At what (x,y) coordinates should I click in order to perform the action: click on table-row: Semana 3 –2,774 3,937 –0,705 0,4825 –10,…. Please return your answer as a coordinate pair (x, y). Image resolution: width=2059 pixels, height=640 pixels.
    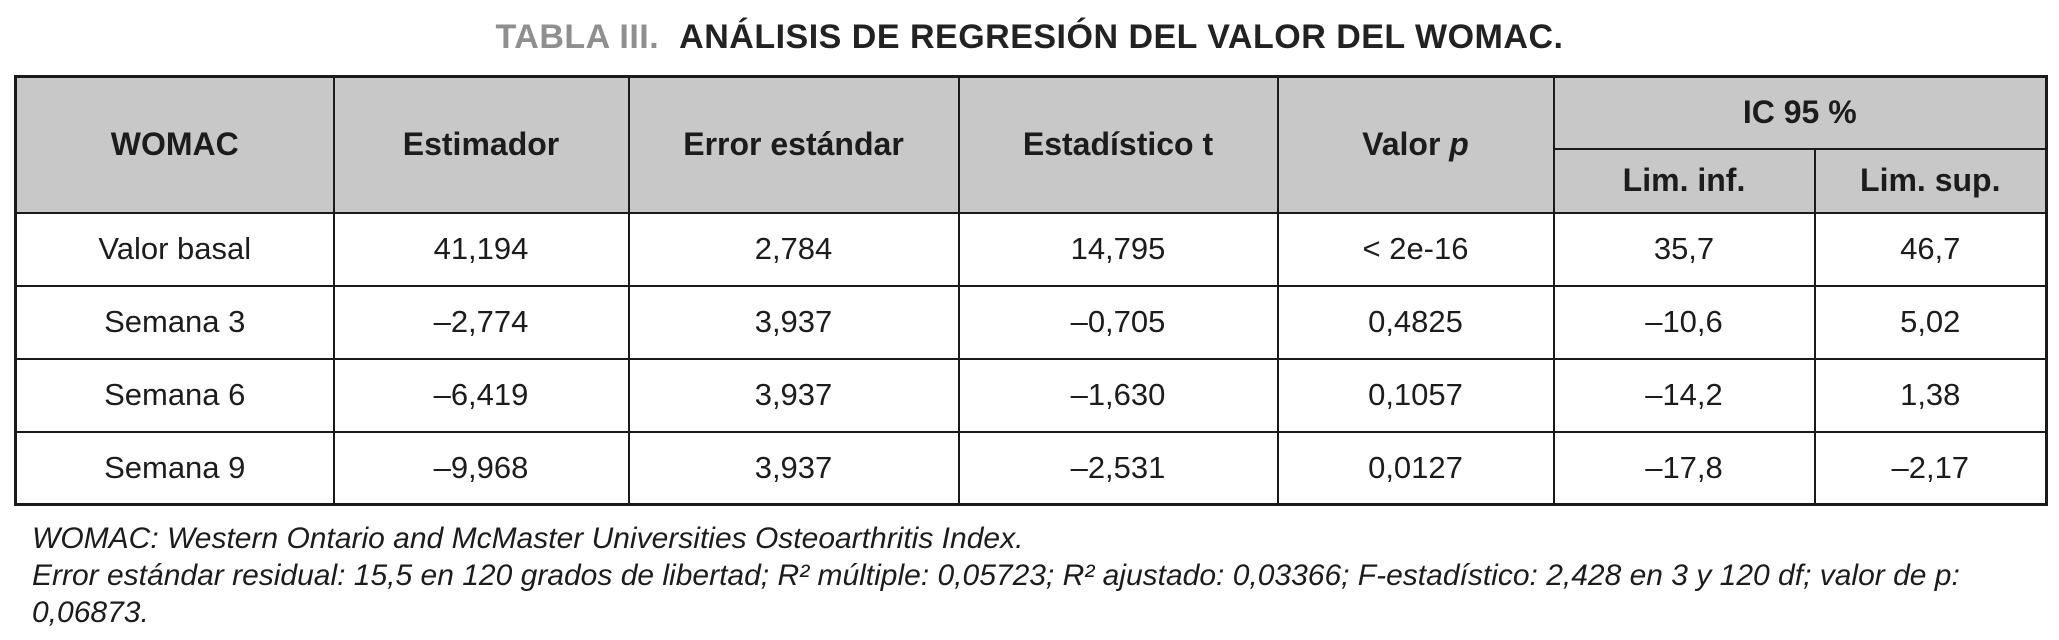
    Looking at the image, I should click on (1031, 322).